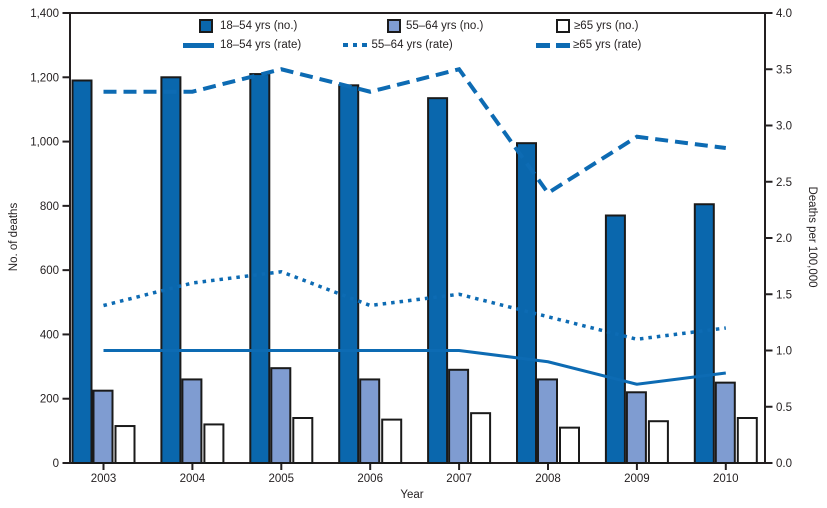 The width and height of the screenshot is (827, 508). What do you see at coordinates (415, 305) in the screenshot?
I see `rate-55-64-line` at bounding box center [415, 305].